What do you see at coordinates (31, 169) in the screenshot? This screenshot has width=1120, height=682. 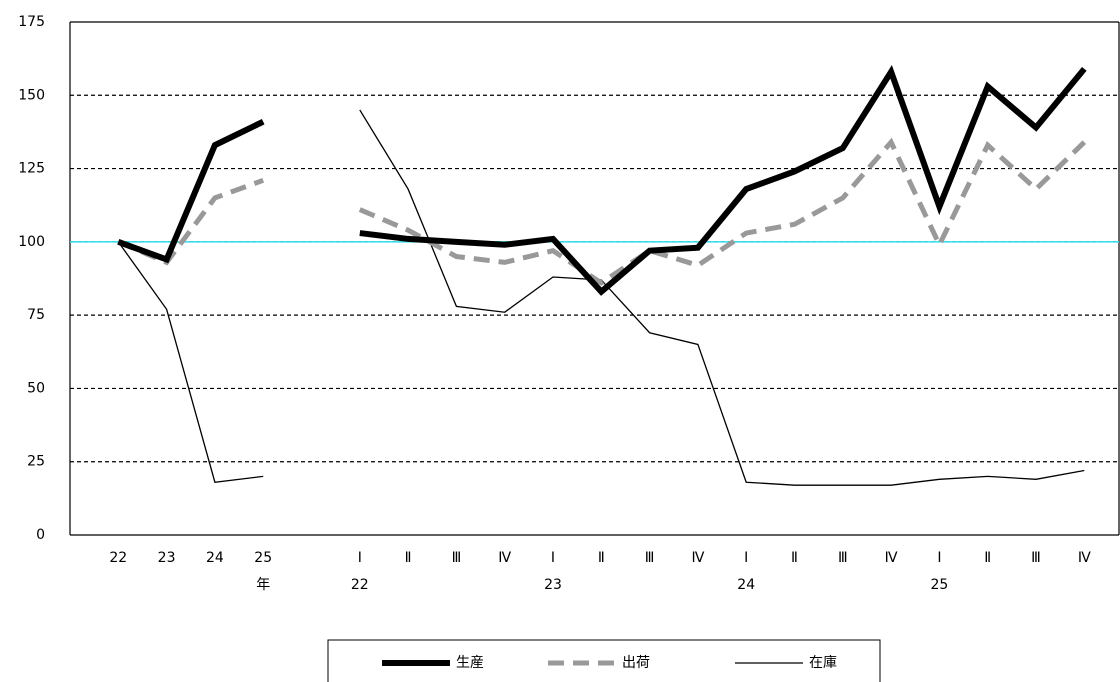 I see `y-tick-label: 125` at bounding box center [31, 169].